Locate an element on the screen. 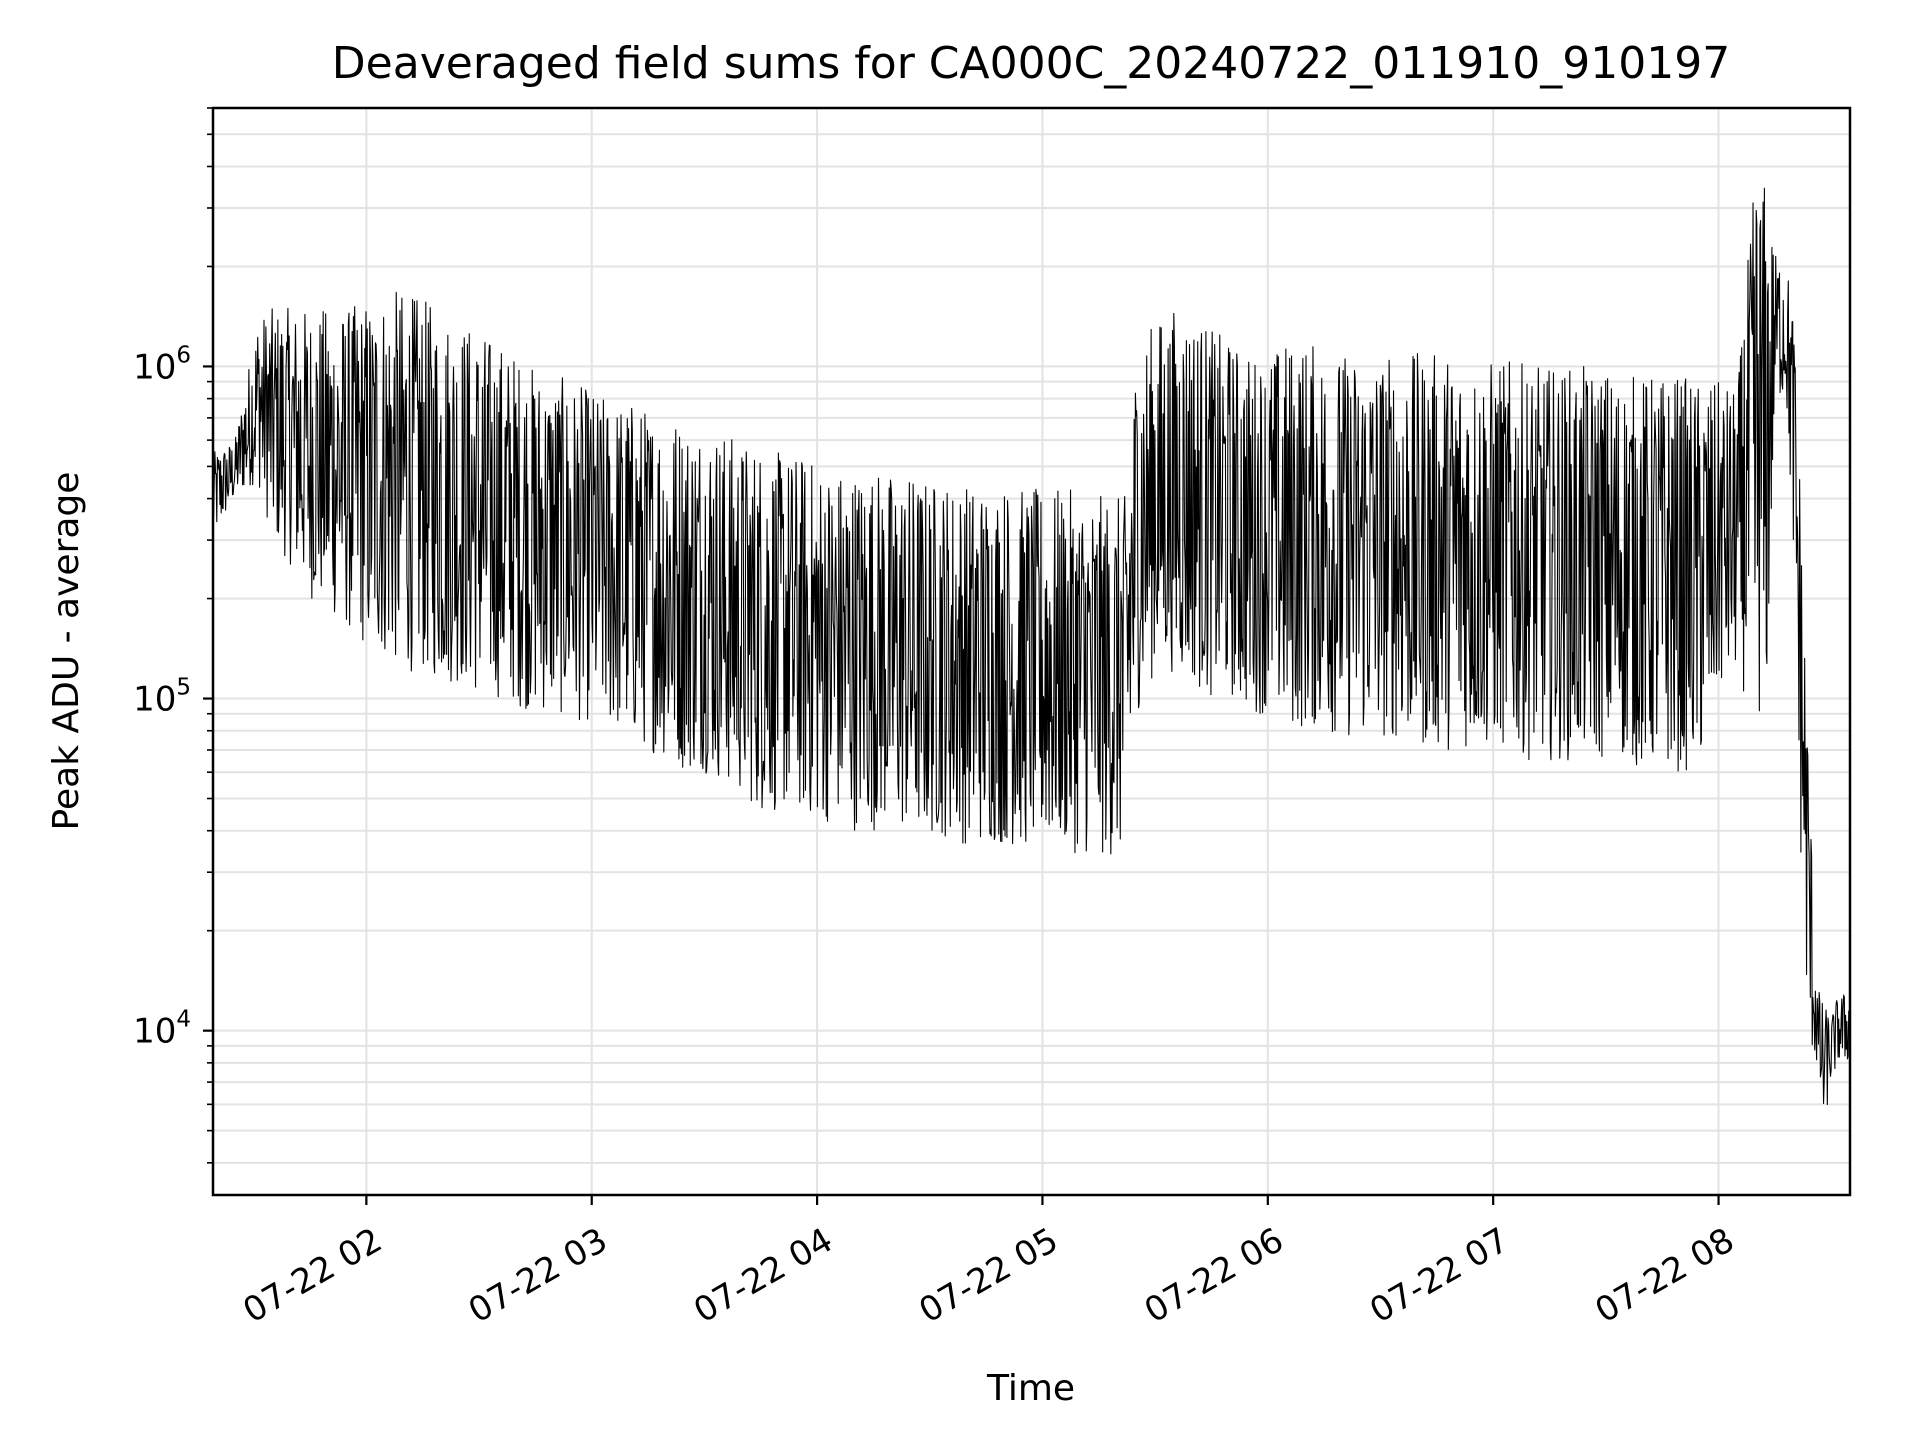 The height and width of the screenshot is (1440, 1920). y-tick-exponent: 6 is located at coordinates (183, 355).